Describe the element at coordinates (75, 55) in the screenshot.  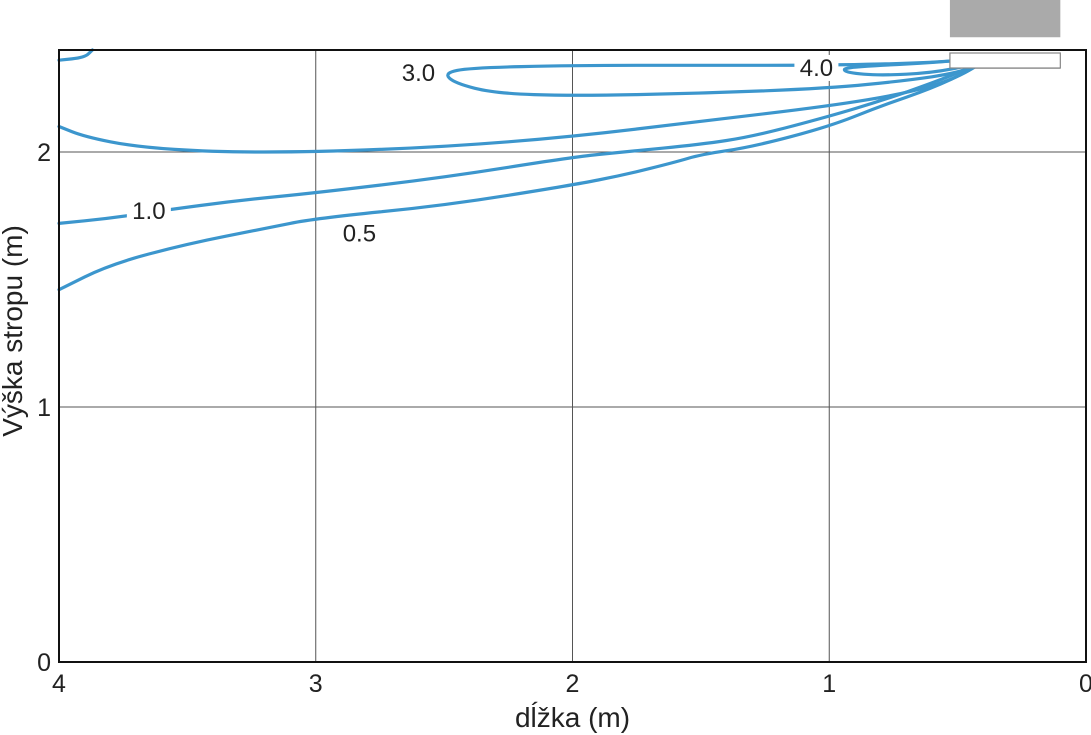
I see `contour-line-edge` at that location.